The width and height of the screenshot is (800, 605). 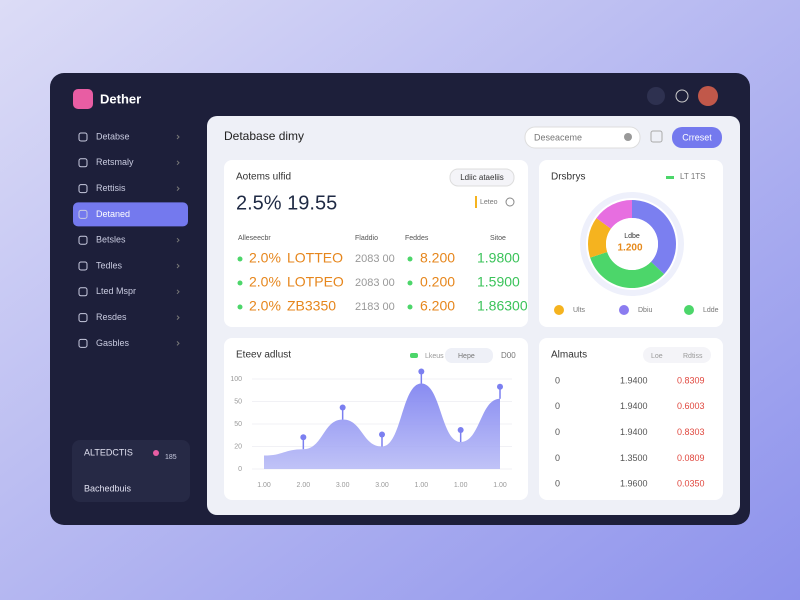 I want to click on donut: Ults Dbiu Ldde, so click(x=636, y=257).